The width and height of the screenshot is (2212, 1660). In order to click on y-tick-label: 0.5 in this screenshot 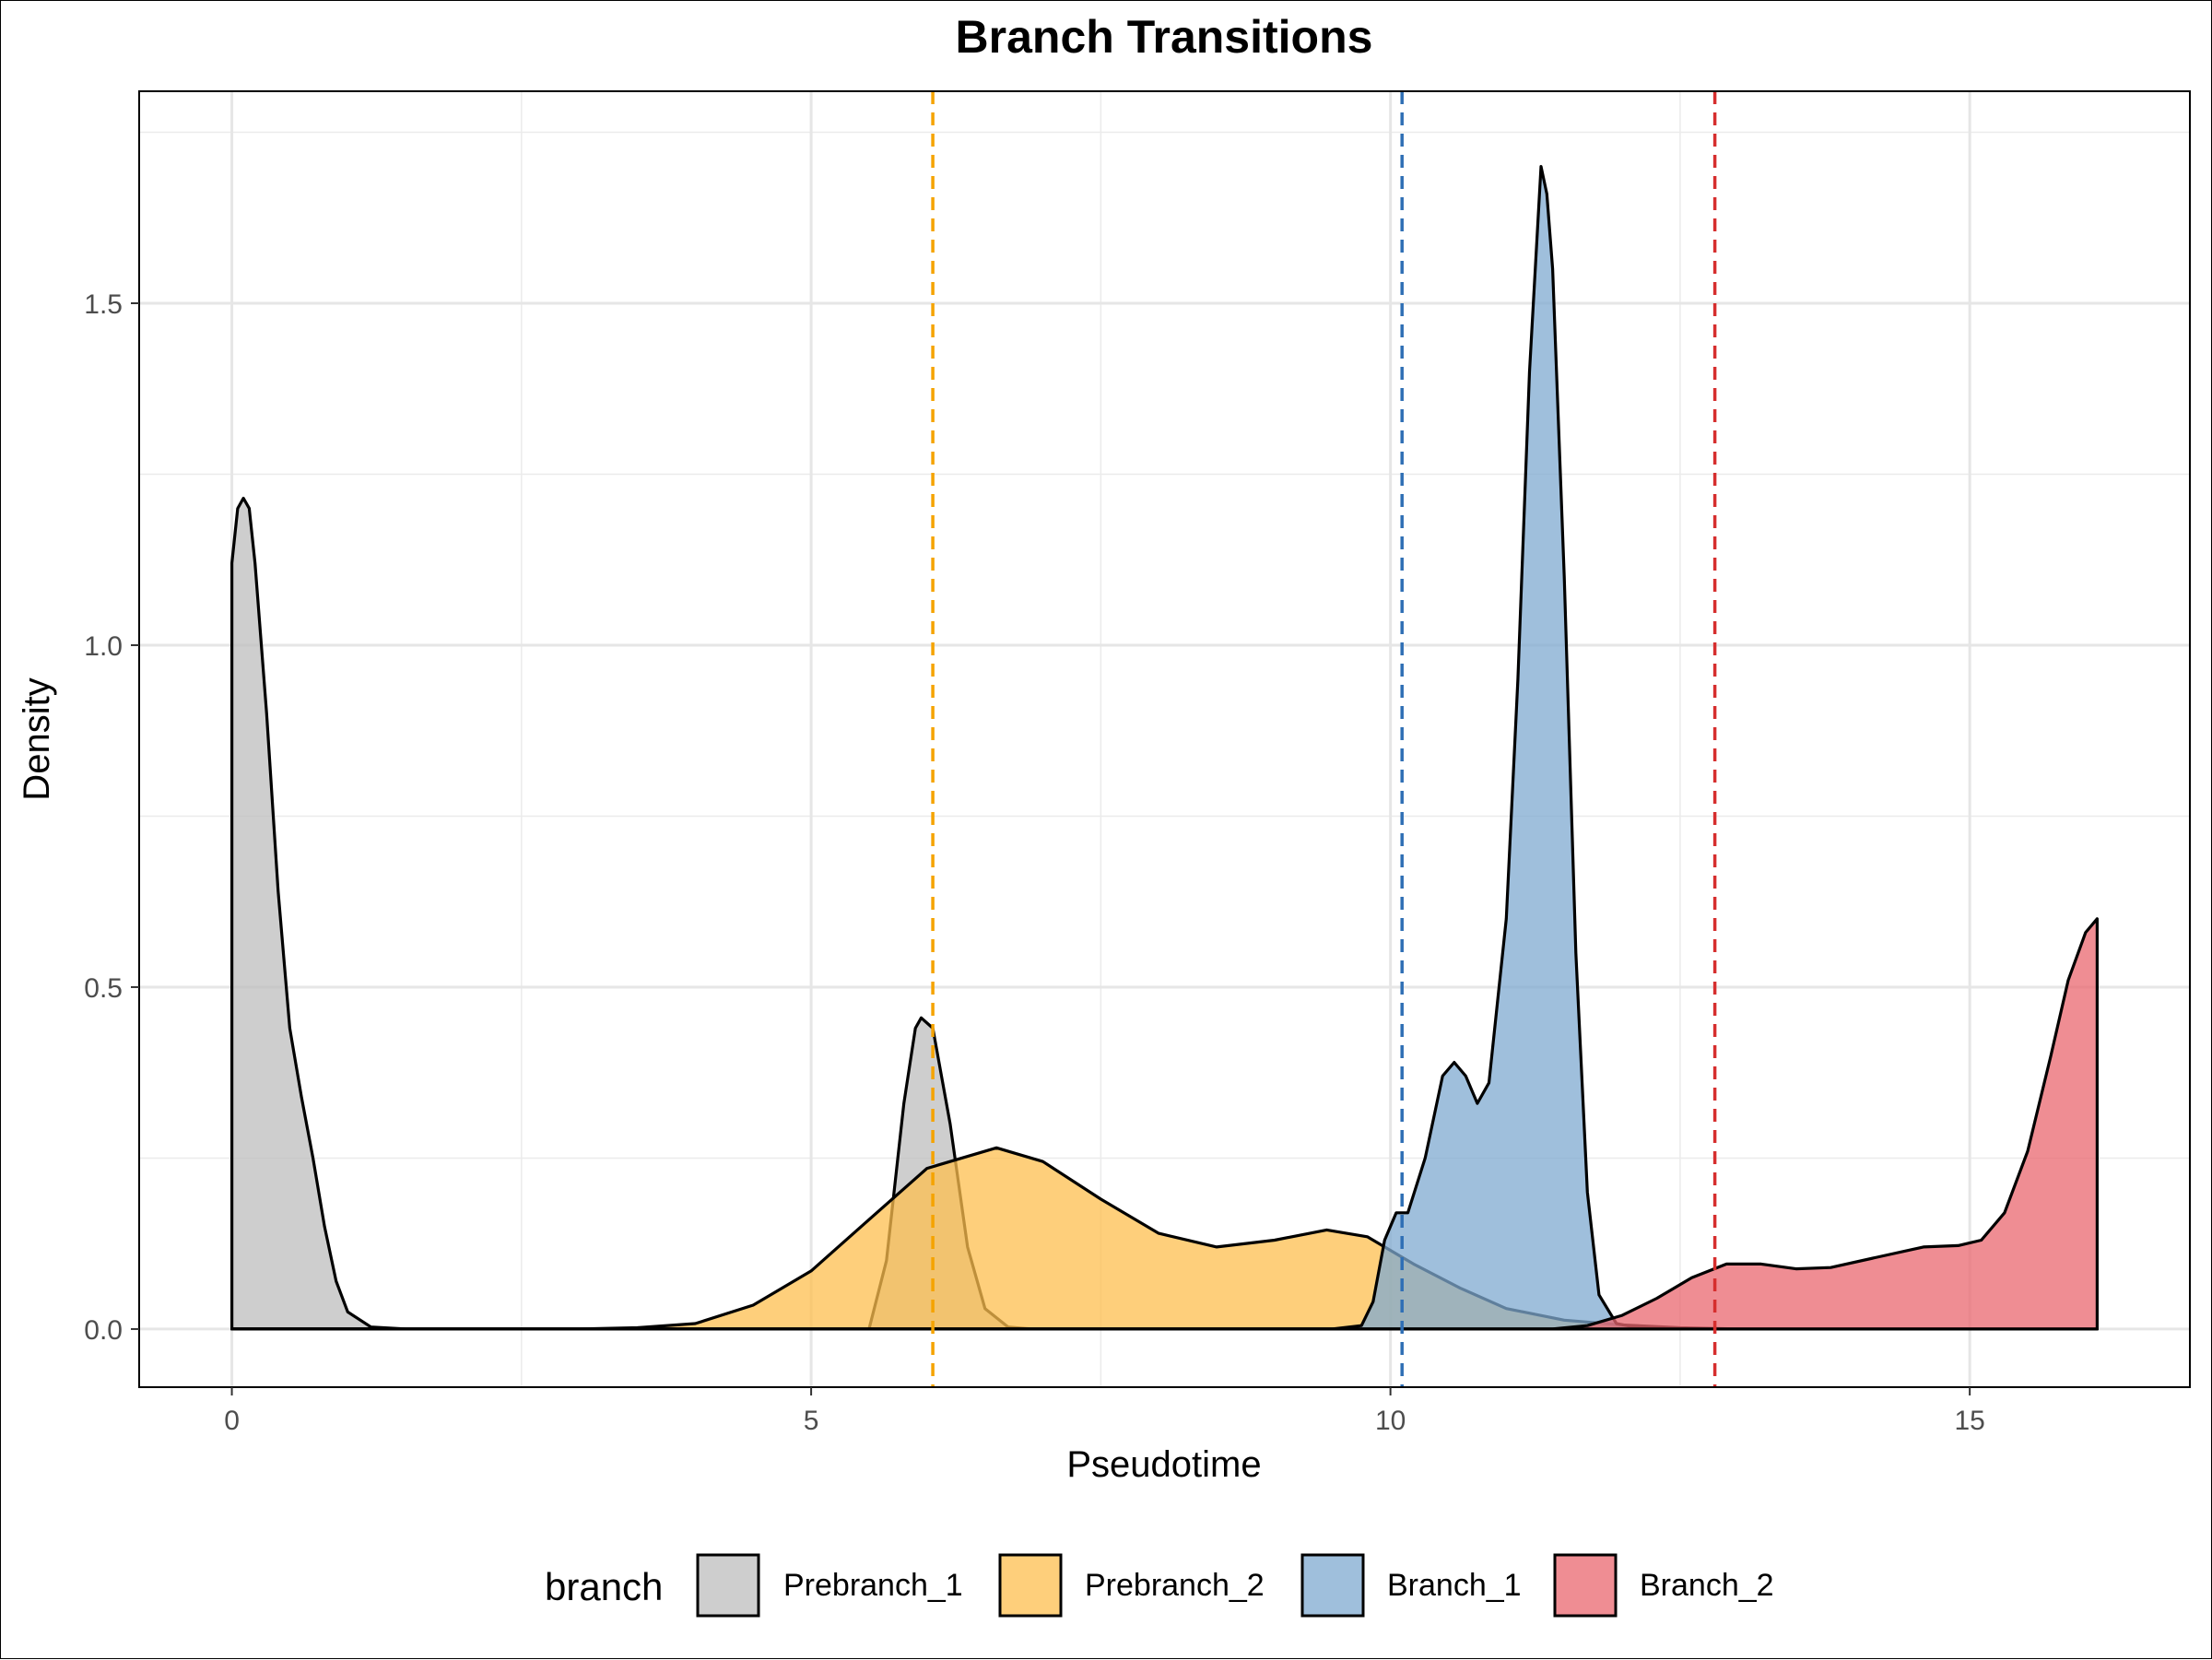, I will do `click(103, 988)`.